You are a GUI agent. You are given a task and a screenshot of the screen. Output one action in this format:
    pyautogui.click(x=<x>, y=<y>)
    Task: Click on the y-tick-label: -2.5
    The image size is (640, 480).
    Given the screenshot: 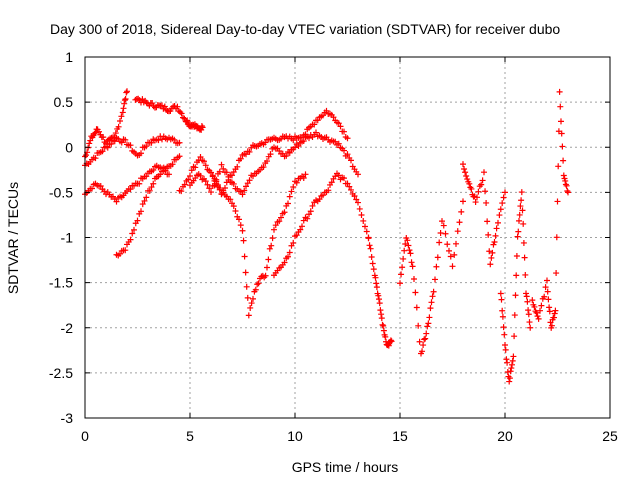 What is the action you would take?
    pyautogui.click(x=61, y=373)
    